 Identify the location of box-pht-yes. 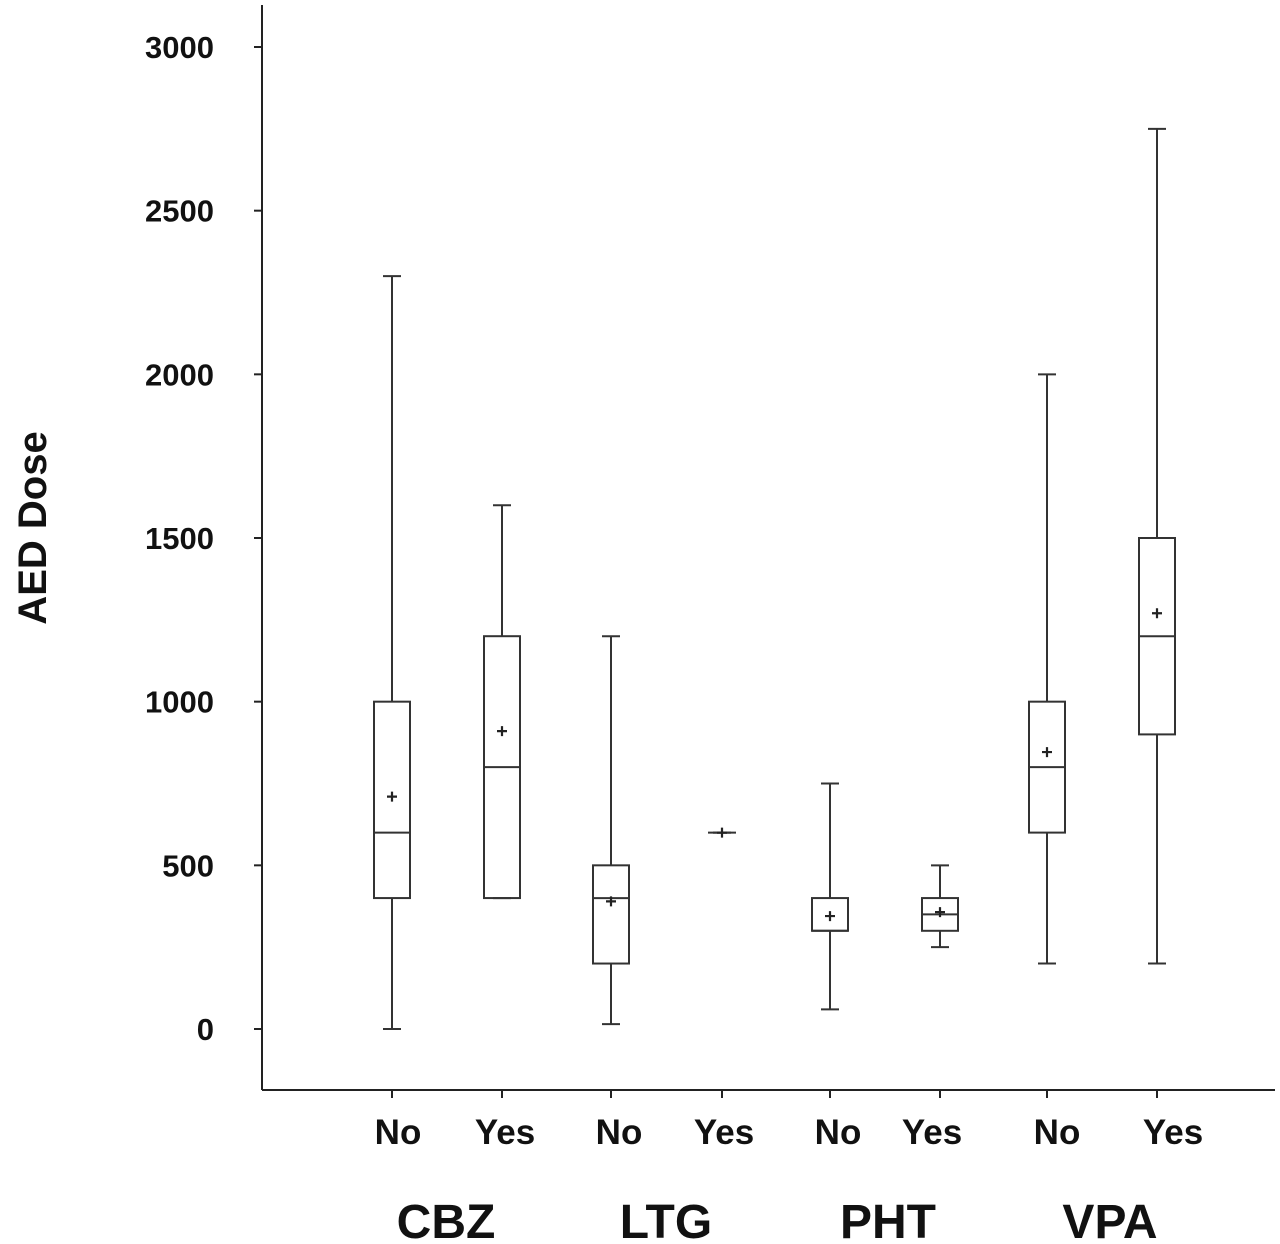
(940, 906).